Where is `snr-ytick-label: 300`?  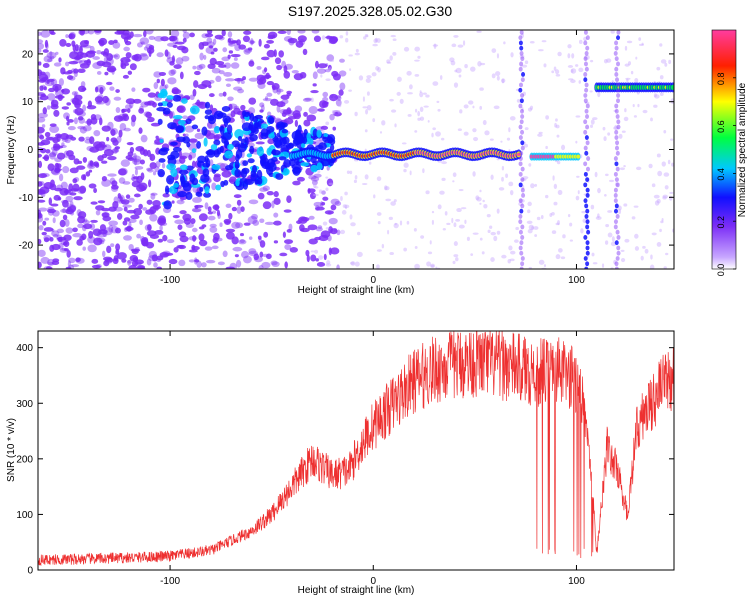
snr-ytick-label: 300 is located at coordinates (24, 404).